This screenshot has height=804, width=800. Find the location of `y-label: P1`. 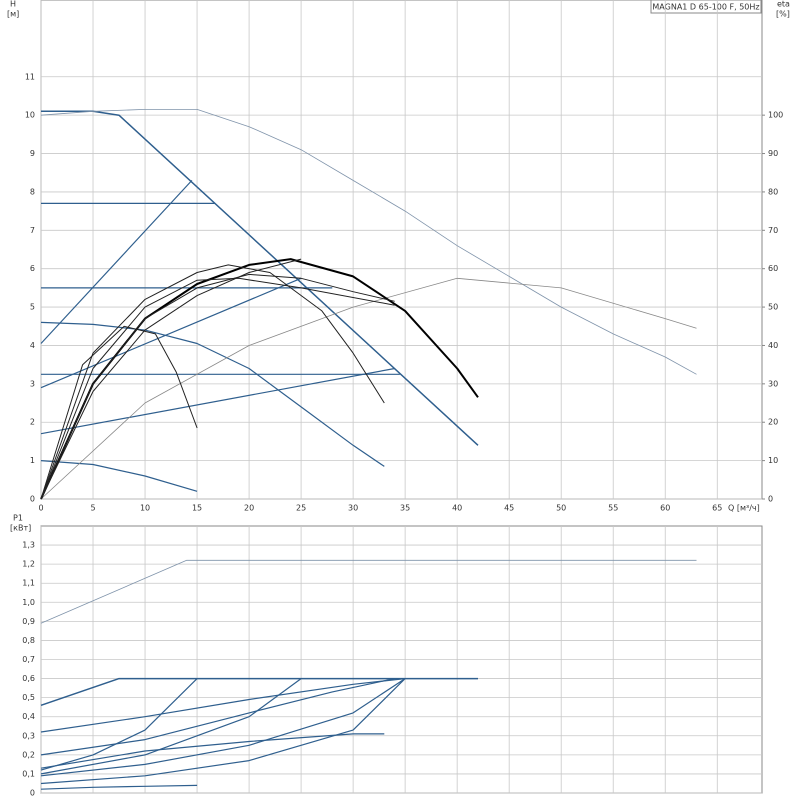

y-label: P1 is located at coordinates (18, 518).